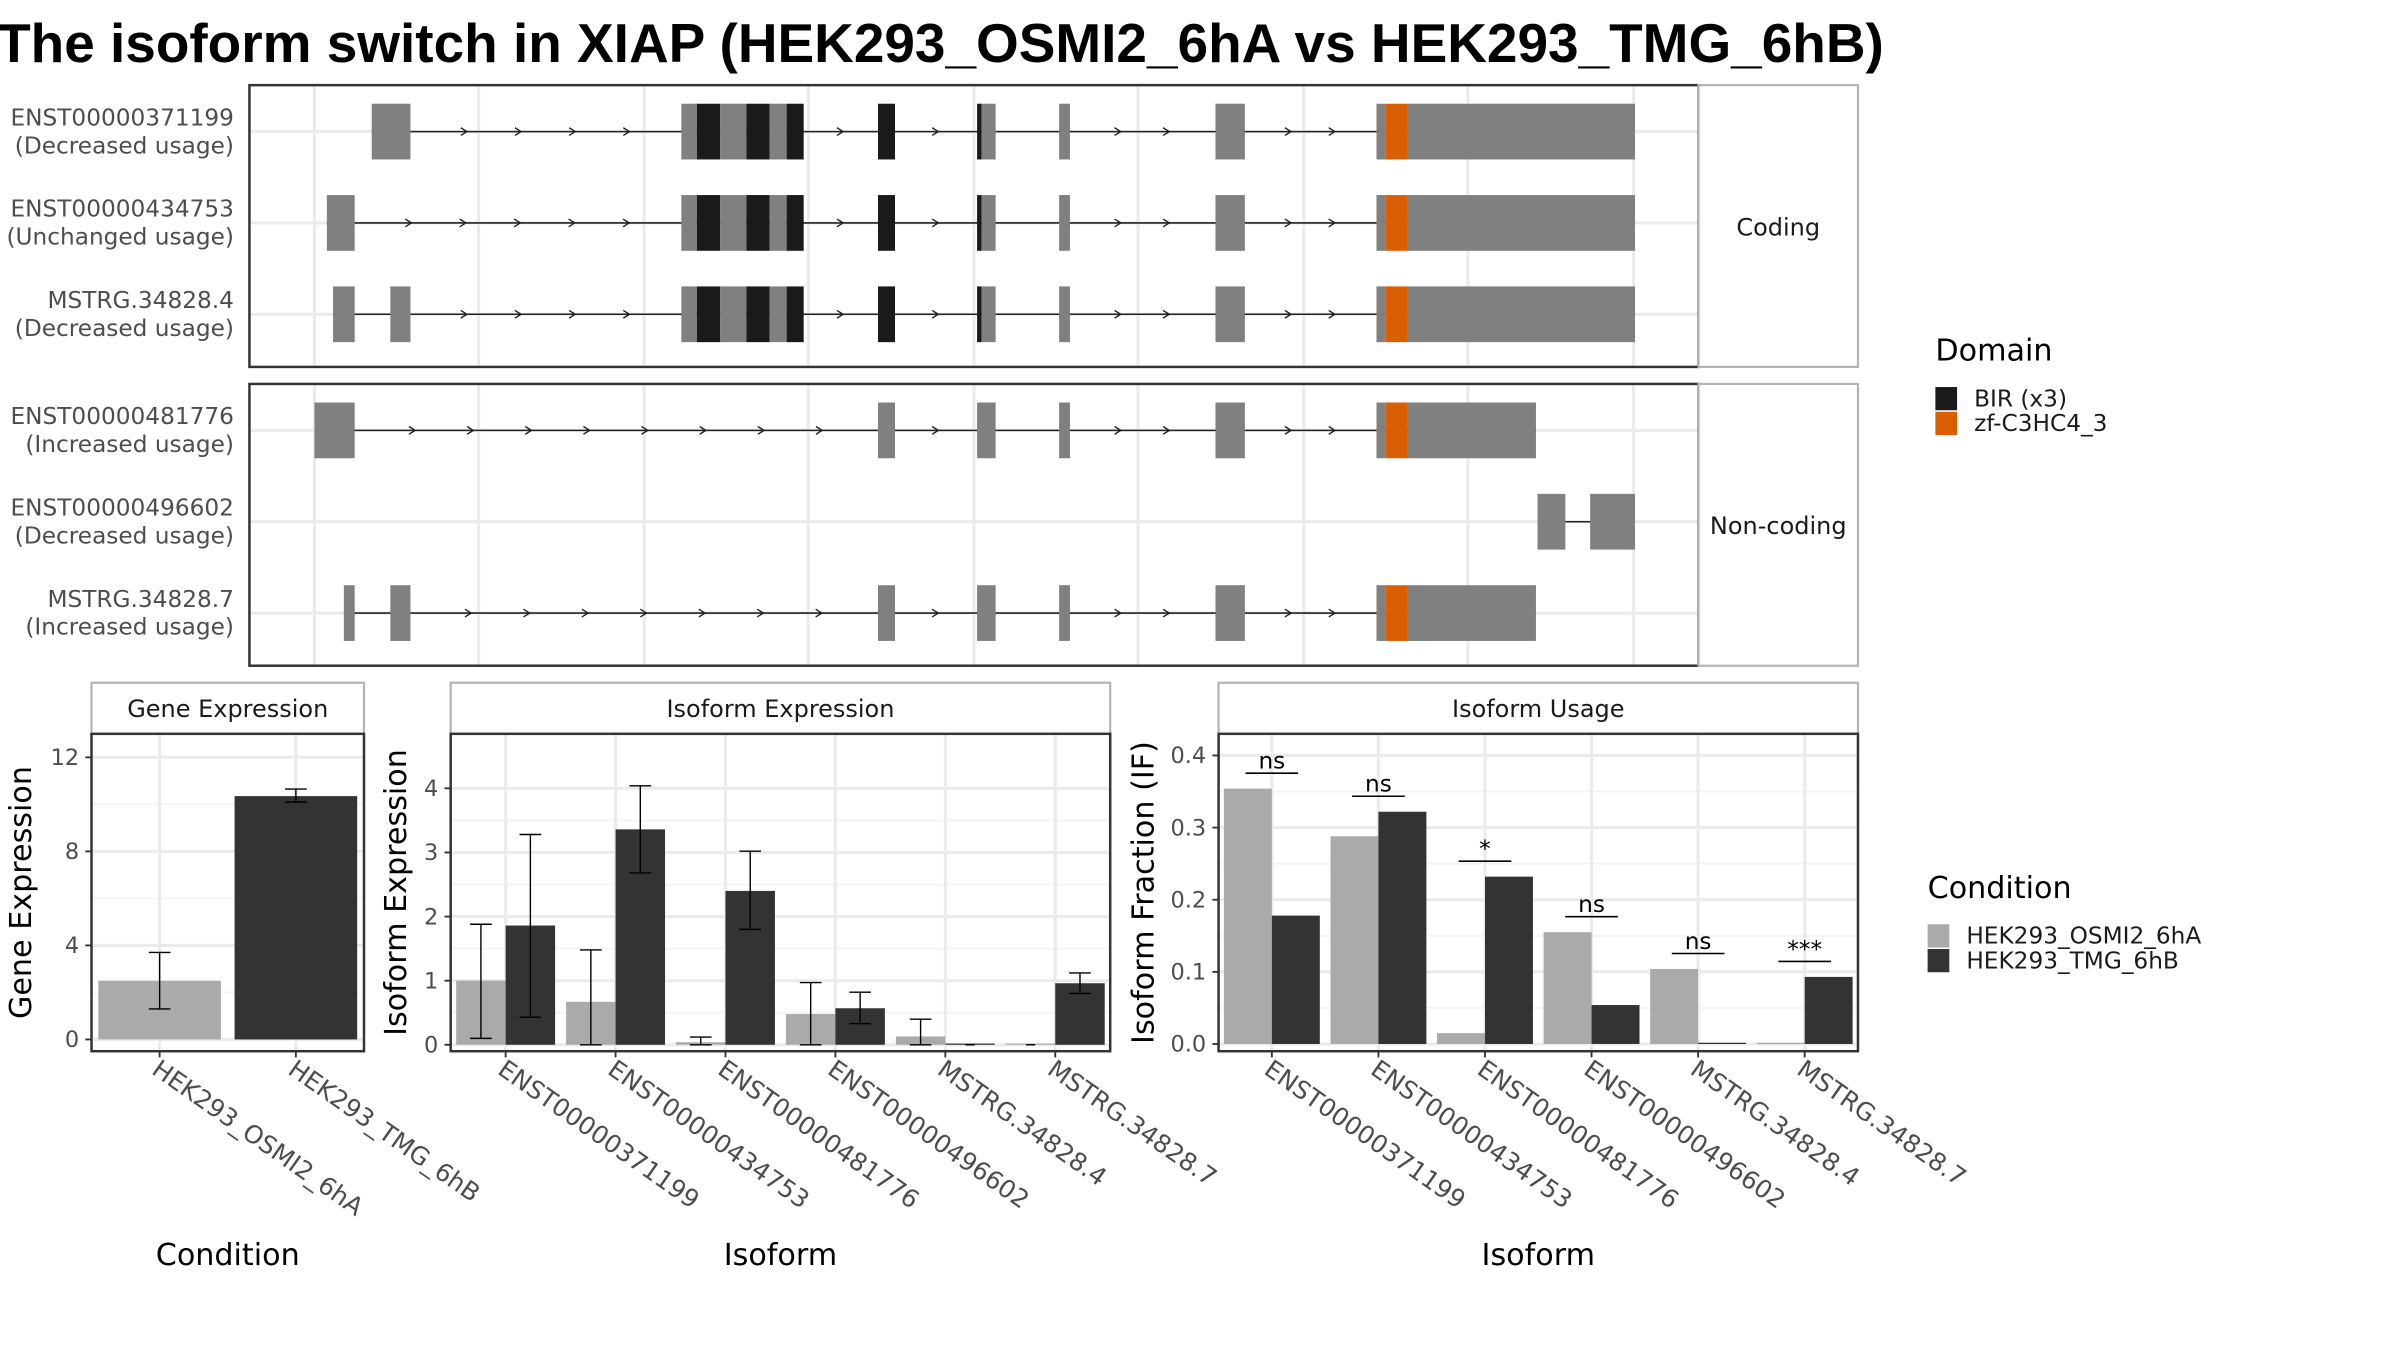 This screenshot has height=1350, width=2400. What do you see at coordinates (1189, 973) in the screenshot?
I see `y-tick-label: 0.1` at bounding box center [1189, 973].